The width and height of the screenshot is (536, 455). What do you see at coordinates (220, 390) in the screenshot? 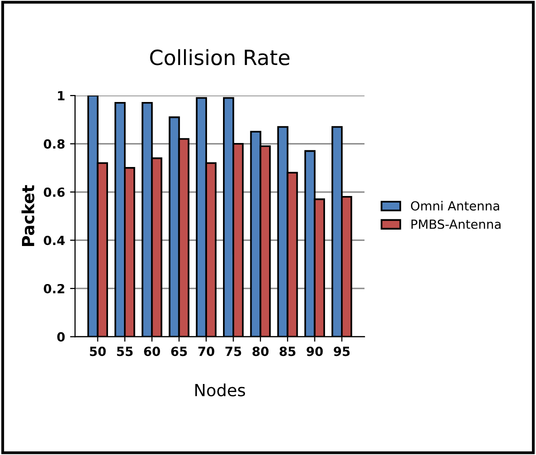
I see `x-axis-title: Nodes` at bounding box center [220, 390].